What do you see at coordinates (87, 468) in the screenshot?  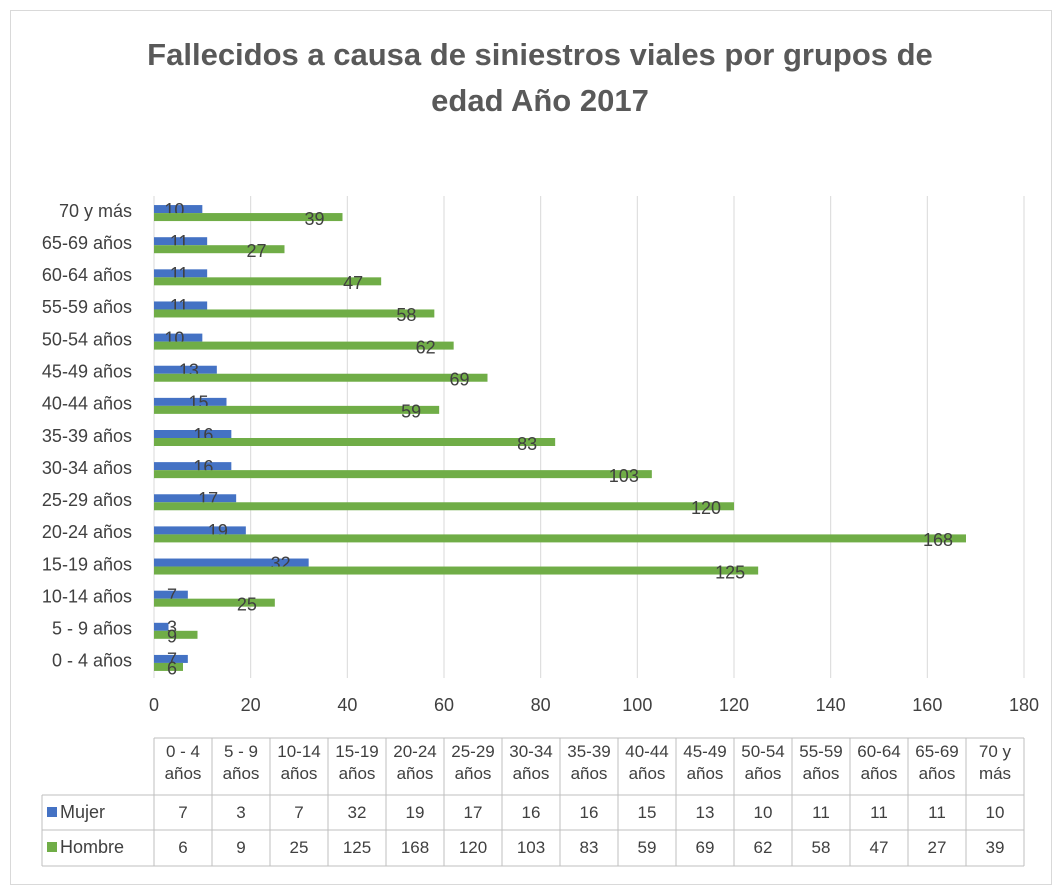 I see `y-tick-label: 30-34 años` at bounding box center [87, 468].